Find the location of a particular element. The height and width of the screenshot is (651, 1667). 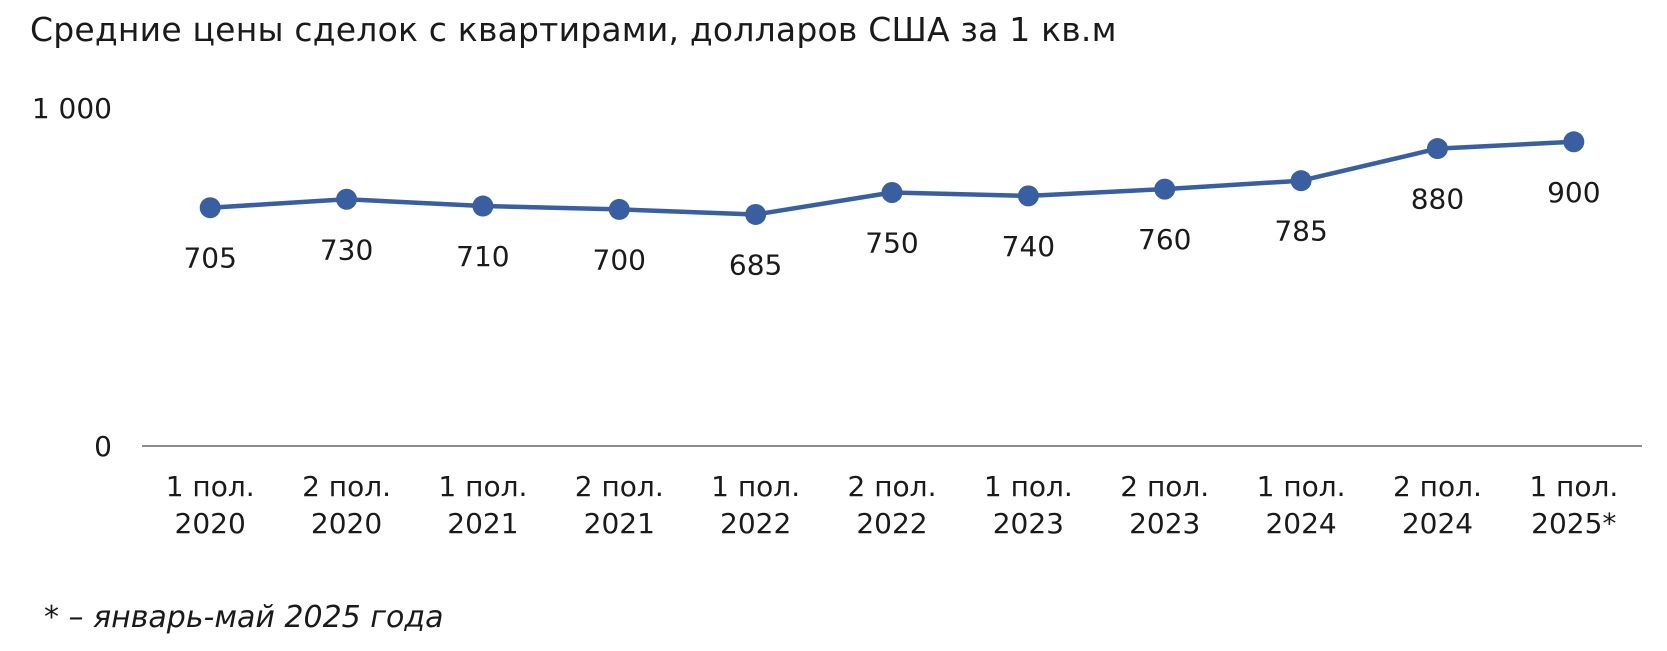

data-label: 785 is located at coordinates (1300, 231).